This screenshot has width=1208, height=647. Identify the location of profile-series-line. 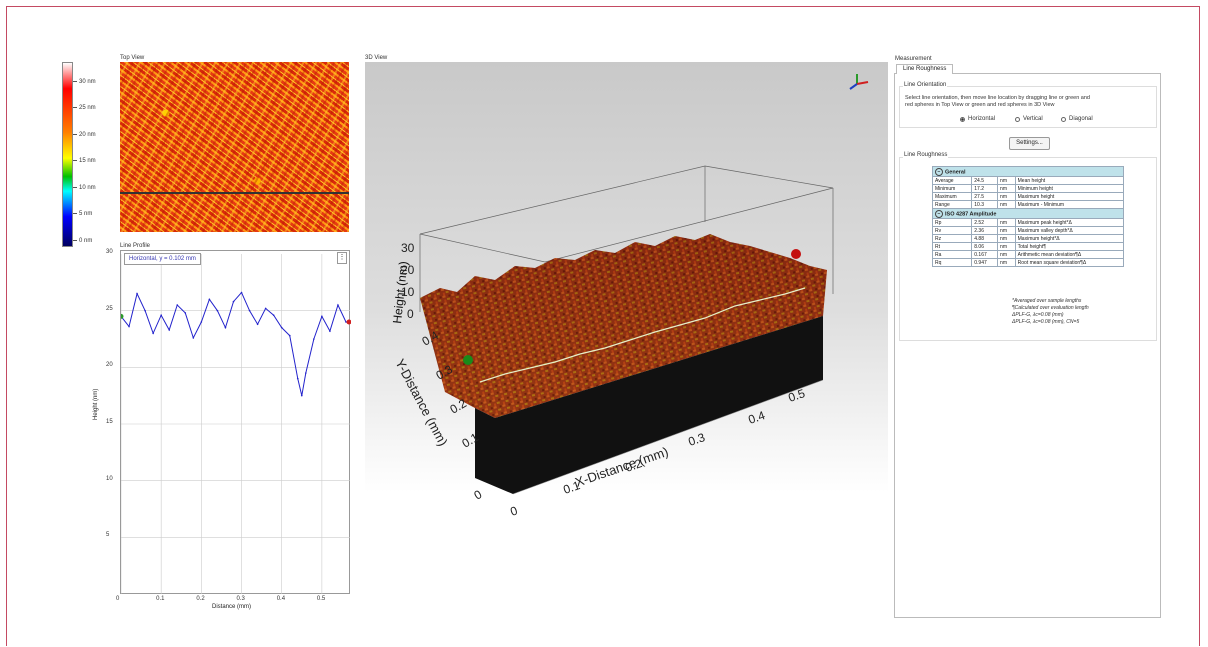
(234, 343).